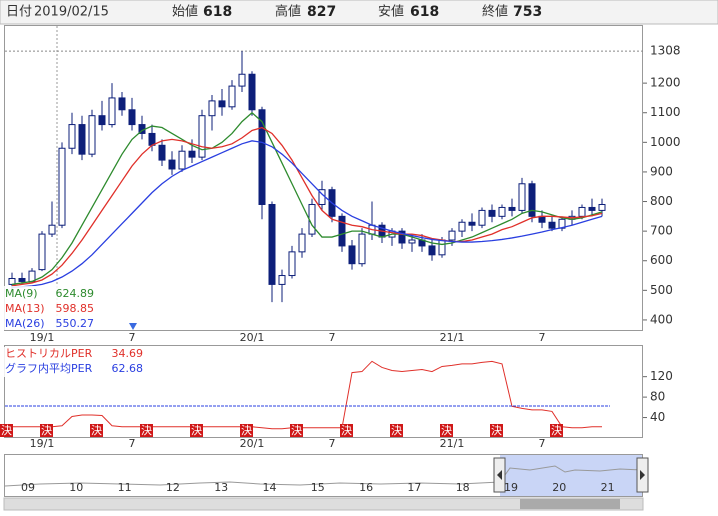 The image size is (718, 516). I want to click on legend-name: MA(13), so click(25, 308).